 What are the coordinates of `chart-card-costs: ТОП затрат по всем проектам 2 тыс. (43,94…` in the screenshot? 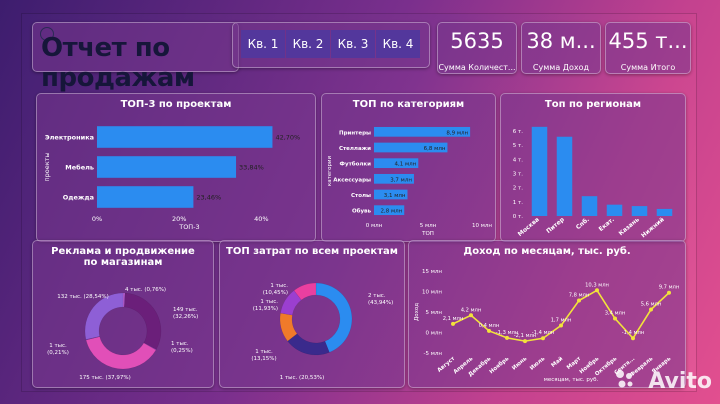 It's located at (312, 314).